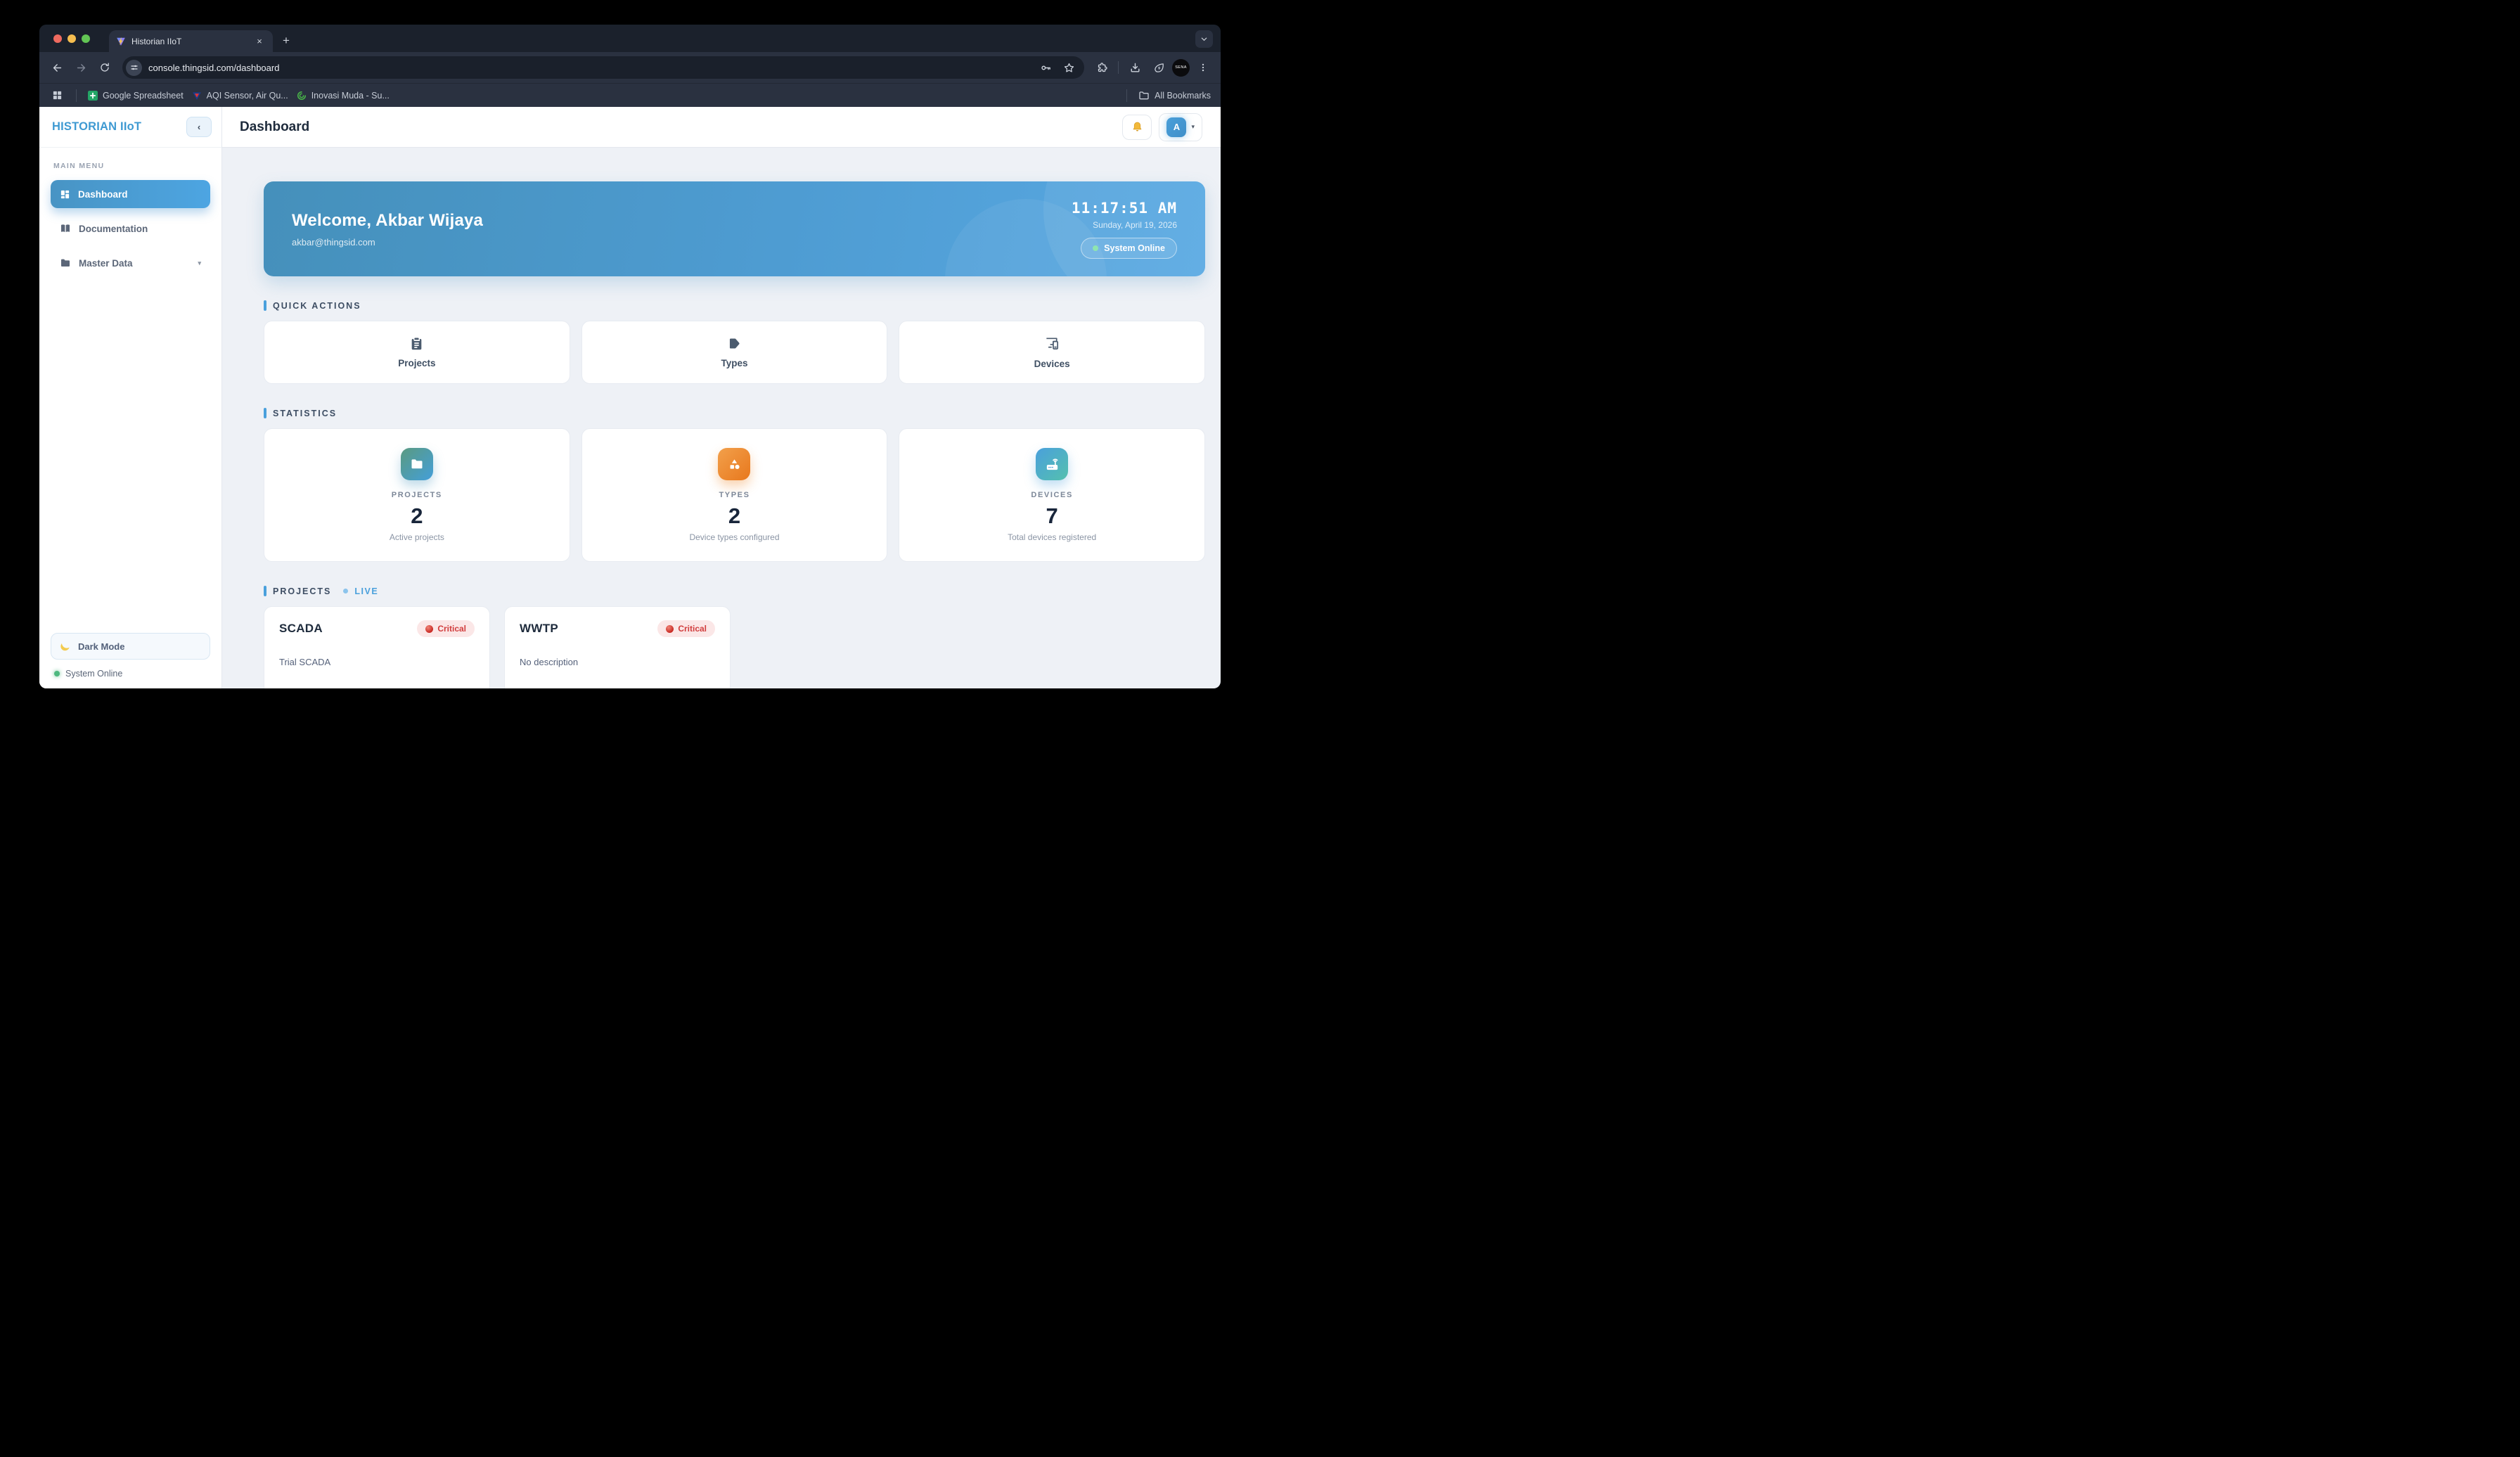 This screenshot has width=2520, height=1457. I want to click on all-bookmarks-button: All Bookmarks, so click(1174, 95).